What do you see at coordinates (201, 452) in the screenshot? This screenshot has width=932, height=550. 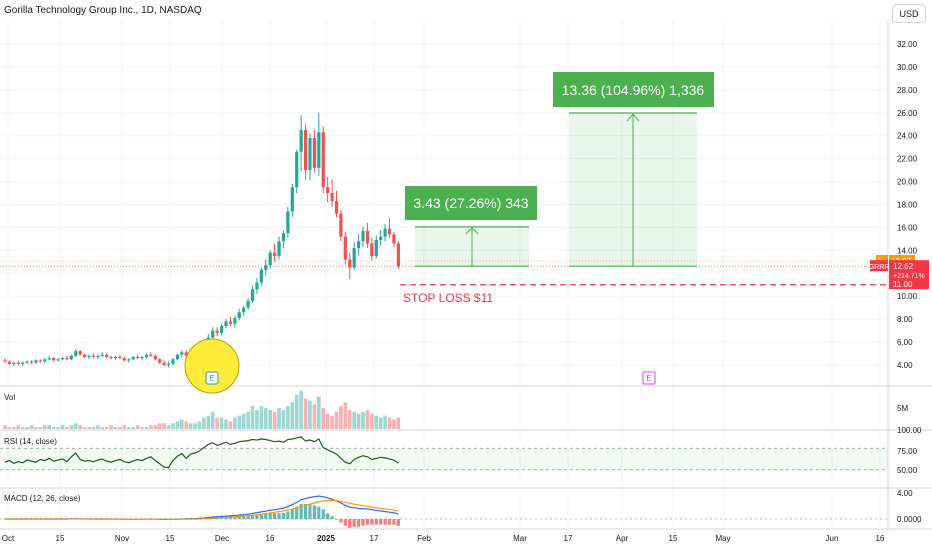 I see `rsi-line` at bounding box center [201, 452].